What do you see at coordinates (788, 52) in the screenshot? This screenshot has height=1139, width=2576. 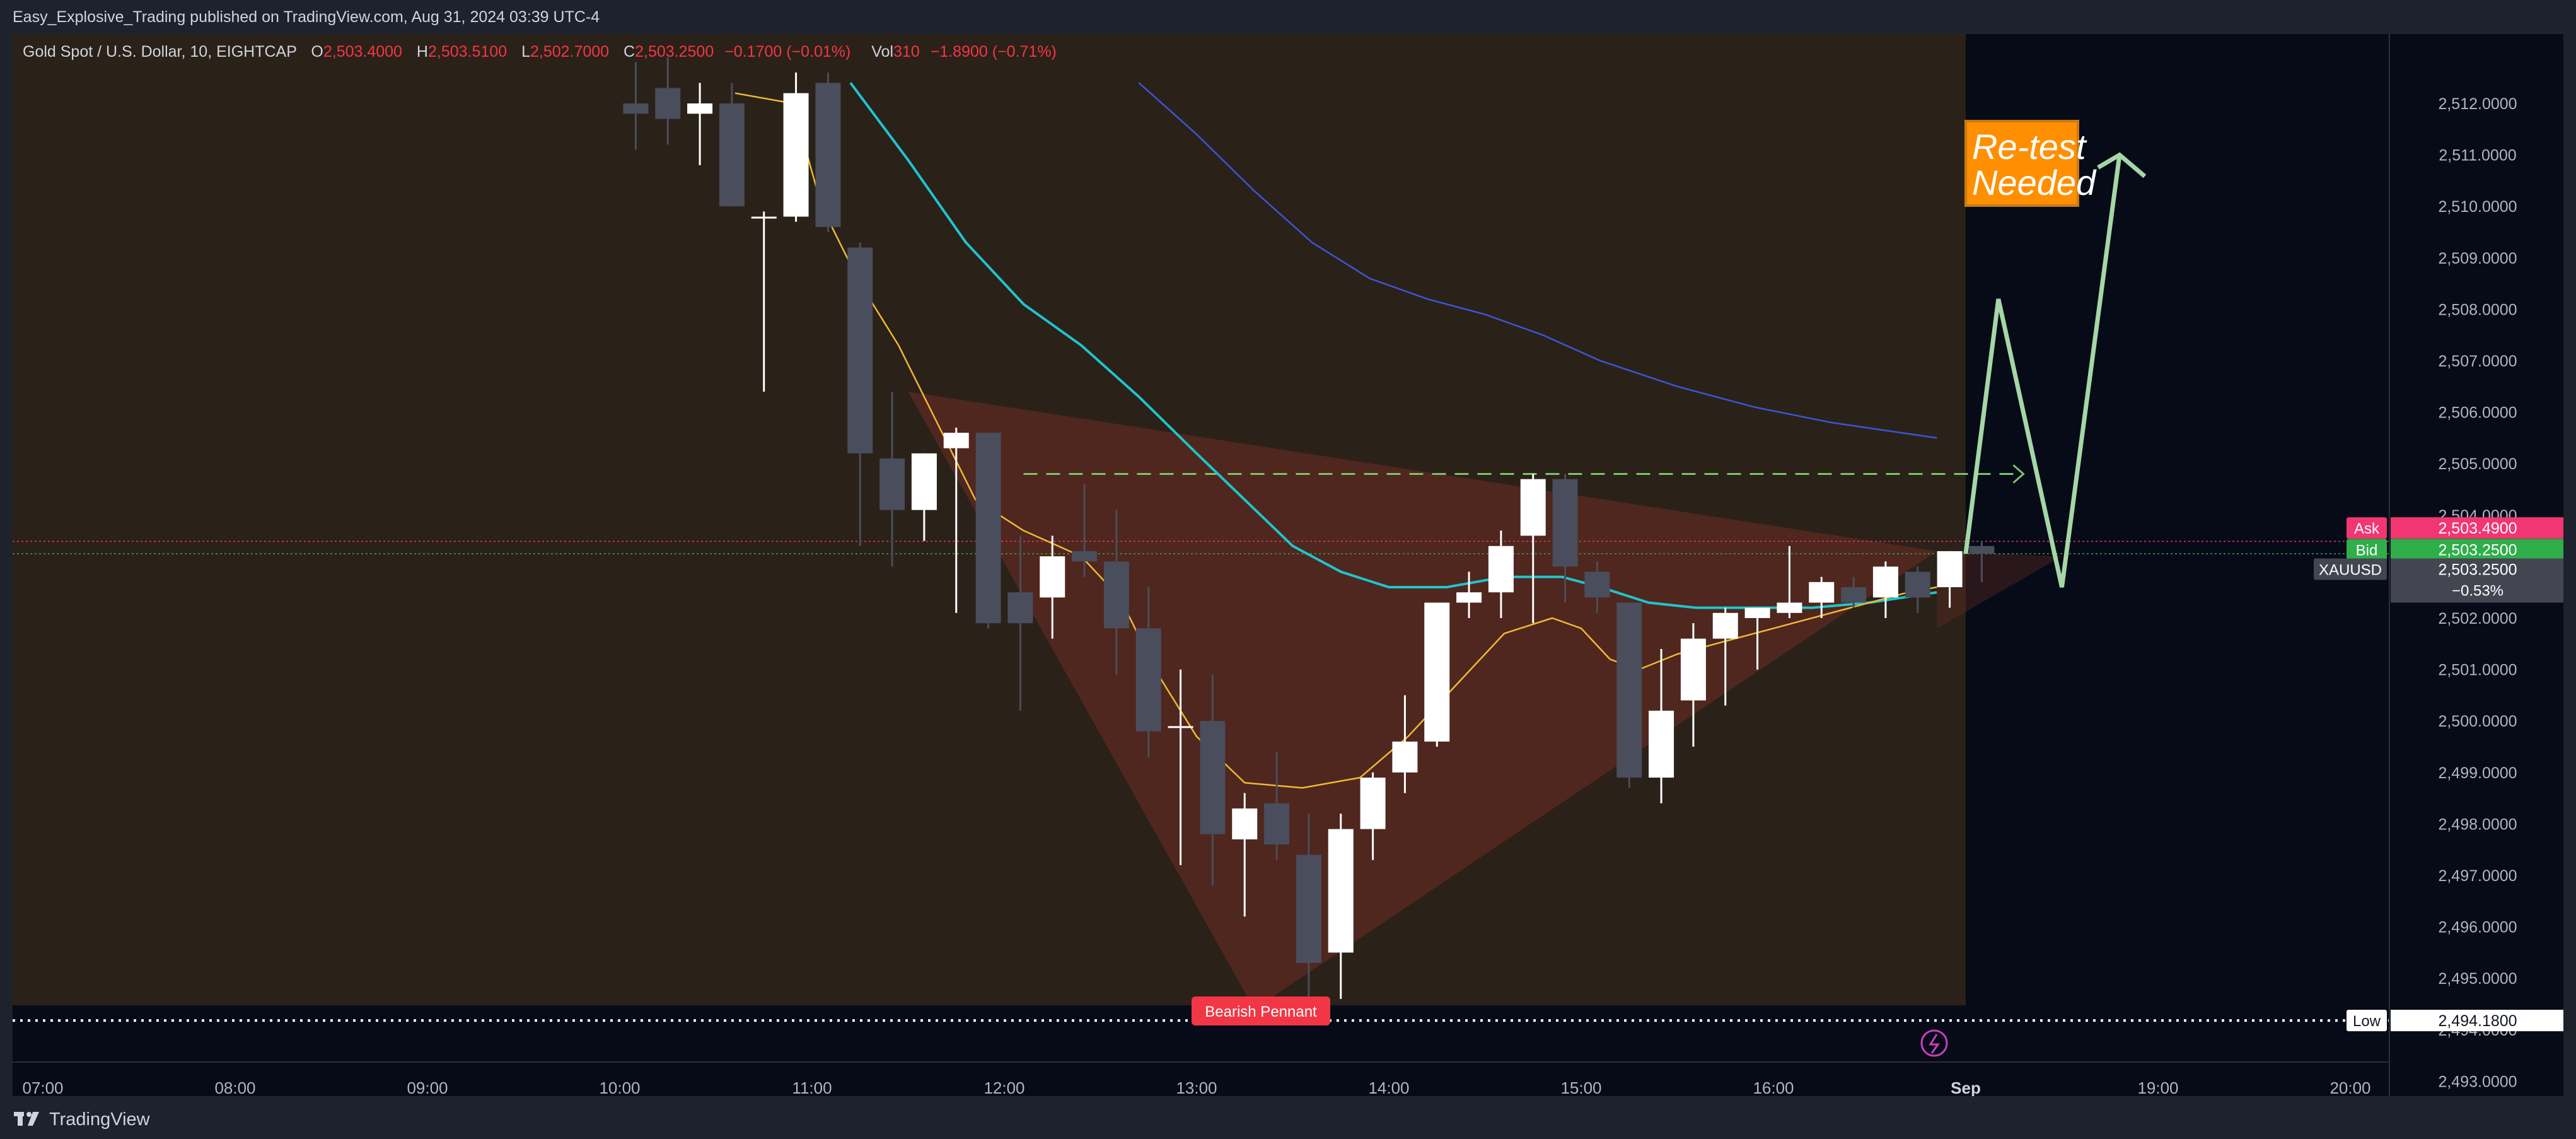 I see `legend-change: −0.1700 (−0.01%)` at bounding box center [788, 52].